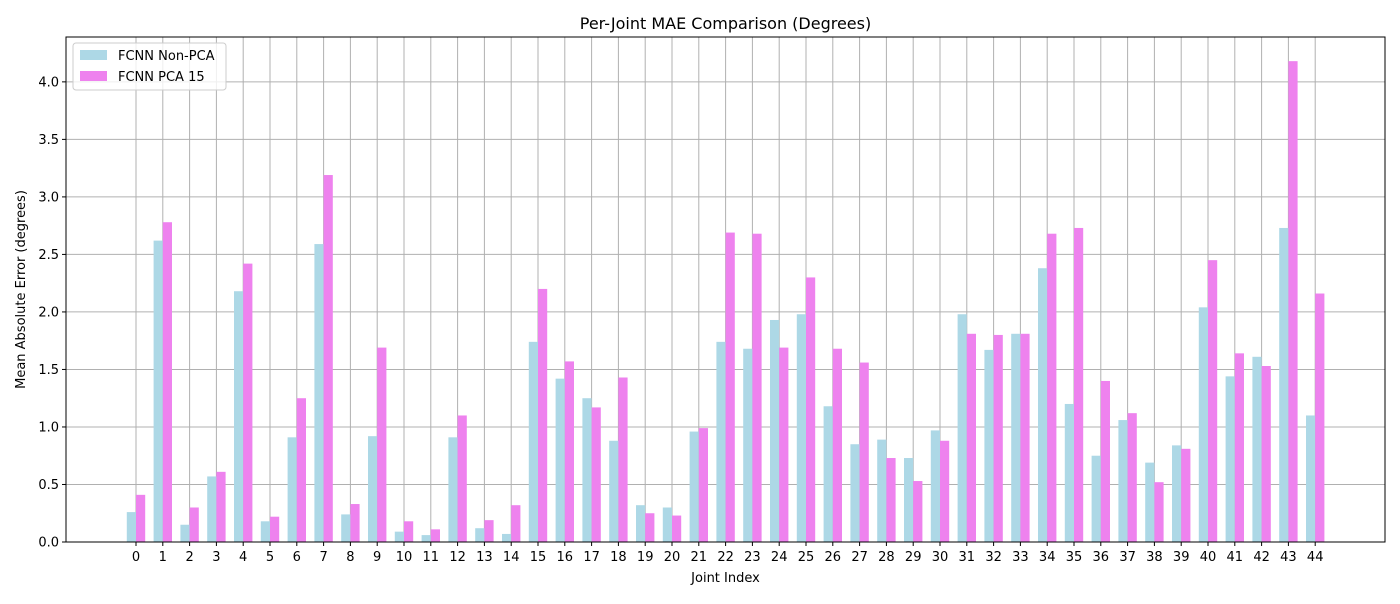 The height and width of the screenshot is (604, 1400). I want to click on x-tick-label: 26, so click(833, 557).